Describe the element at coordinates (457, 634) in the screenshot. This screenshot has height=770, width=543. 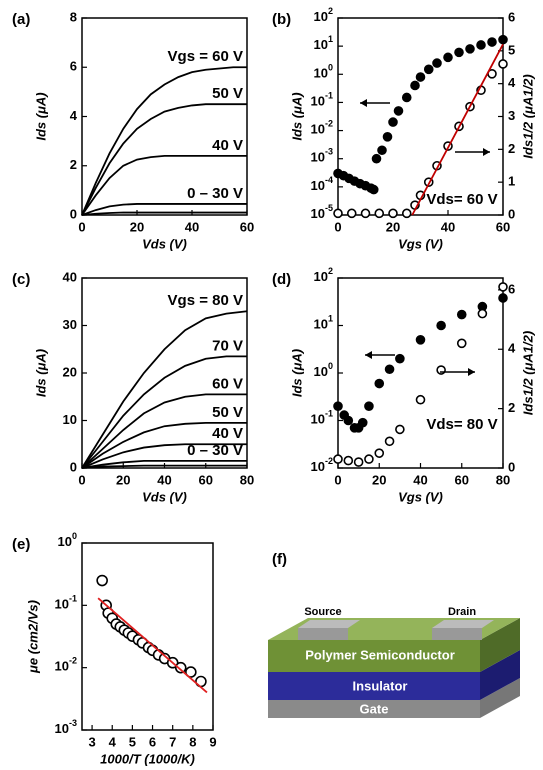
I see `drain-block` at that location.